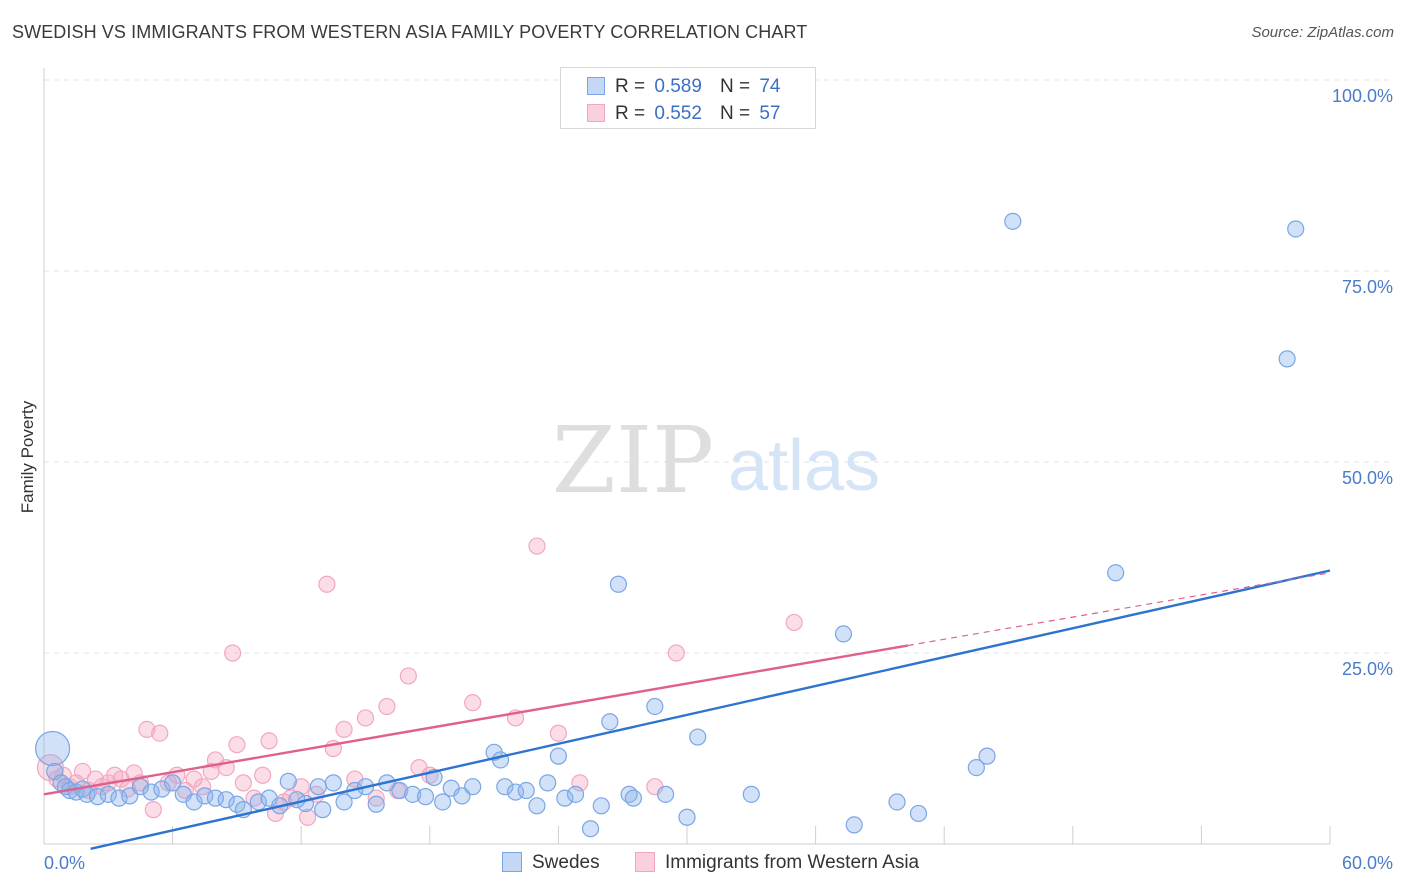 The image size is (1406, 892). Describe the element at coordinates (688, 98) in the screenshot. I see `stats-legend: R = 0.589 N = 74 R = 0.552 N = 57` at that location.